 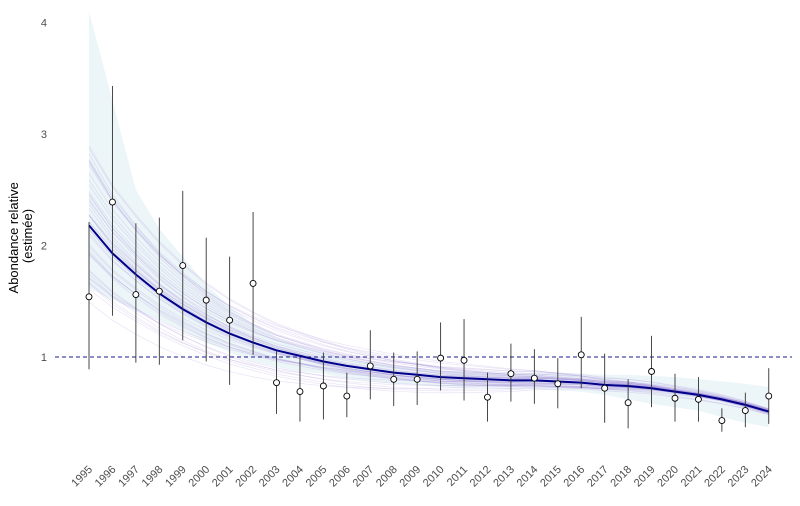 What do you see at coordinates (387, 477) in the screenshot?
I see `x-tick-label: 2008` at bounding box center [387, 477].